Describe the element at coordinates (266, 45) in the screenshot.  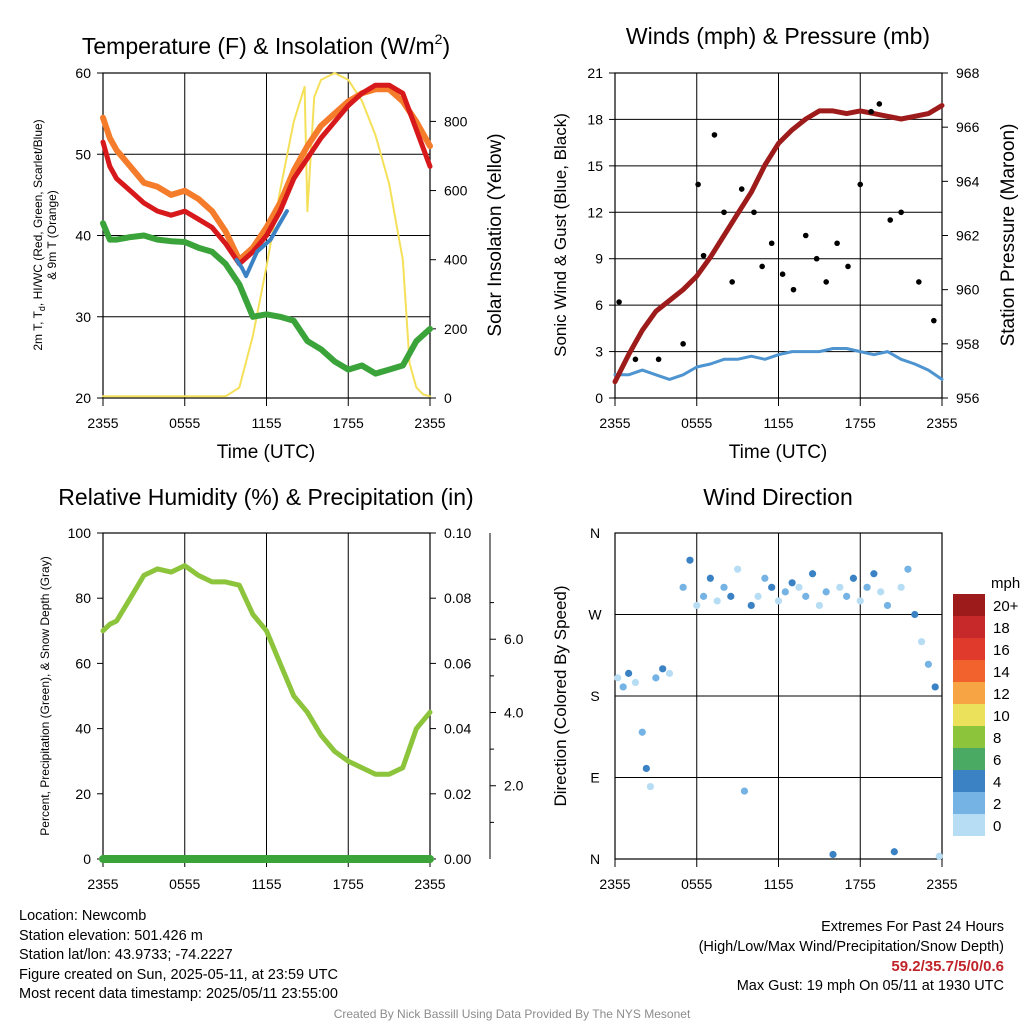
I see `temperature-title: Temperature (F) & Insolation (W/m2)` at that location.